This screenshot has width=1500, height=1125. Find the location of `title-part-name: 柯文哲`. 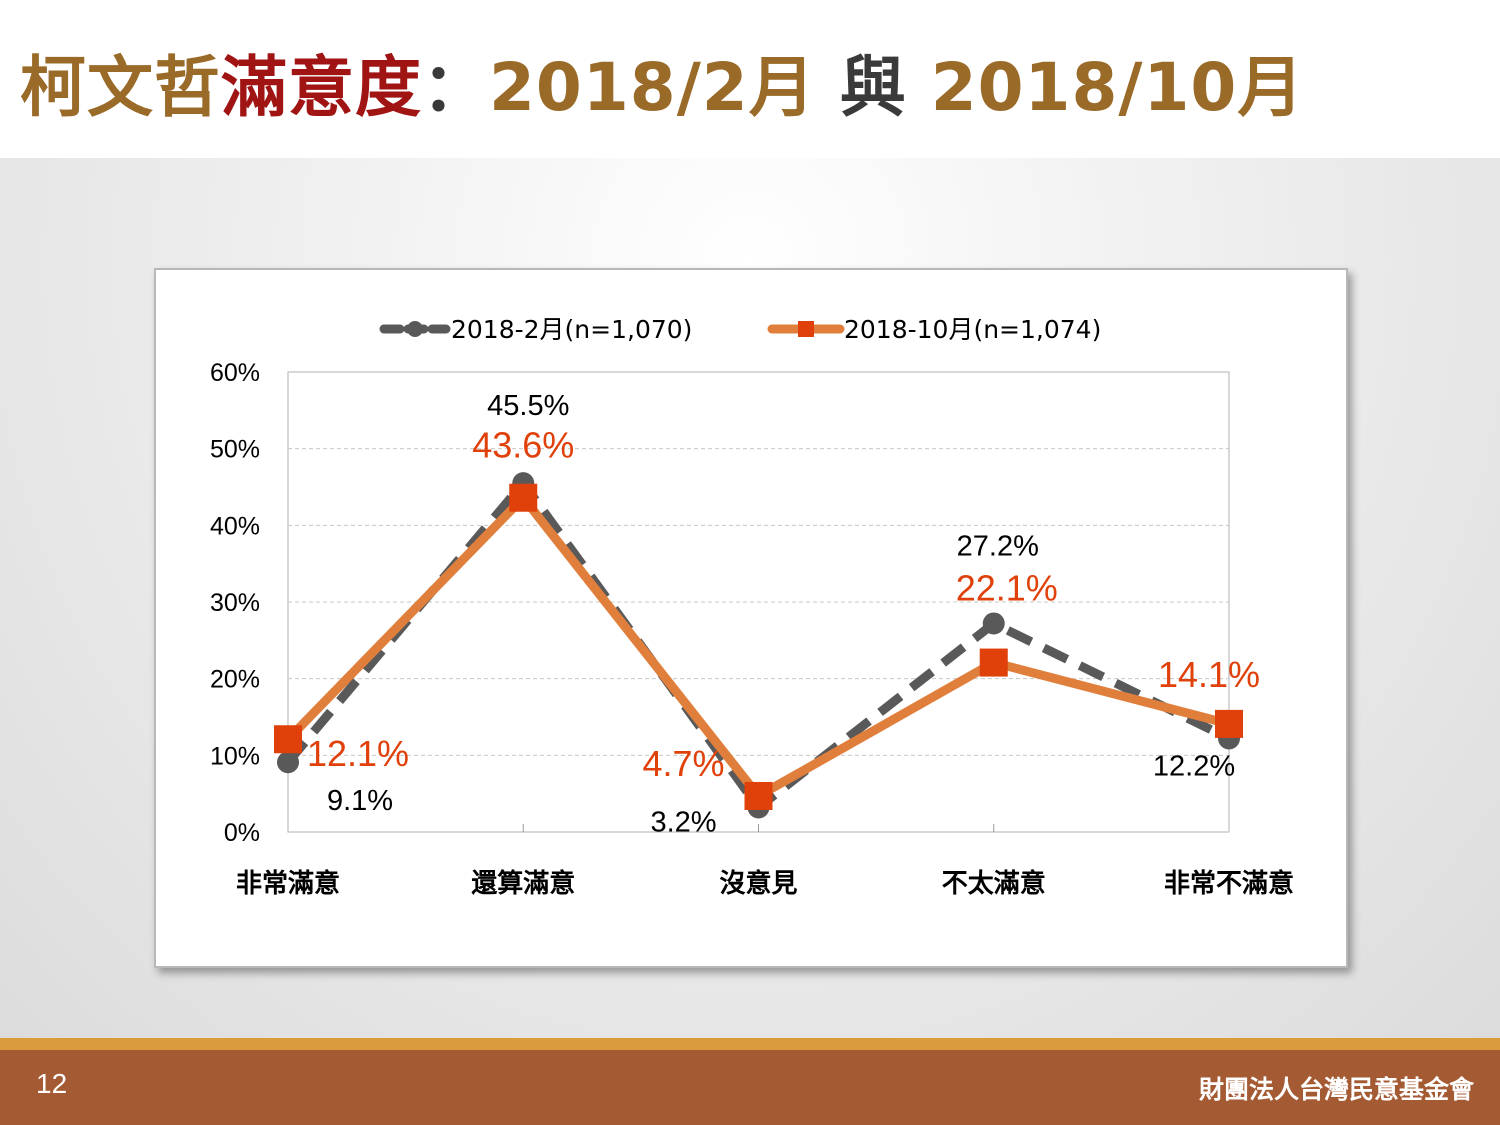

title-part-name: 柯文哲 is located at coordinates (120, 87).